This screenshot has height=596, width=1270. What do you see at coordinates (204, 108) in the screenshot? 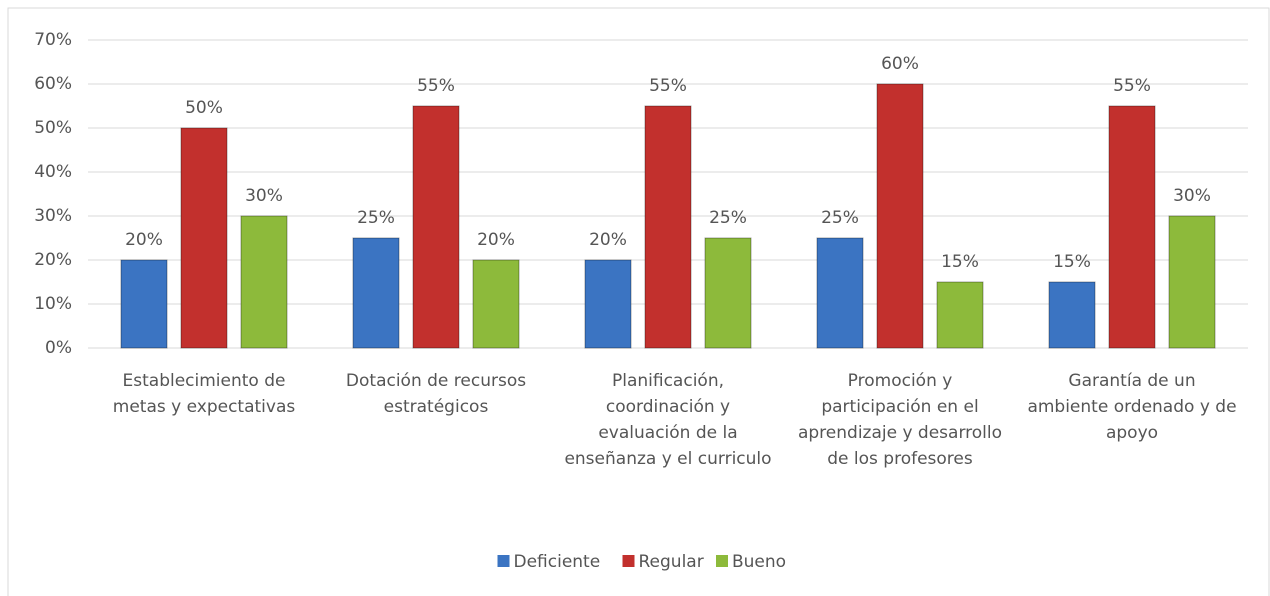
I see `data-label: 50%` at bounding box center [204, 108].